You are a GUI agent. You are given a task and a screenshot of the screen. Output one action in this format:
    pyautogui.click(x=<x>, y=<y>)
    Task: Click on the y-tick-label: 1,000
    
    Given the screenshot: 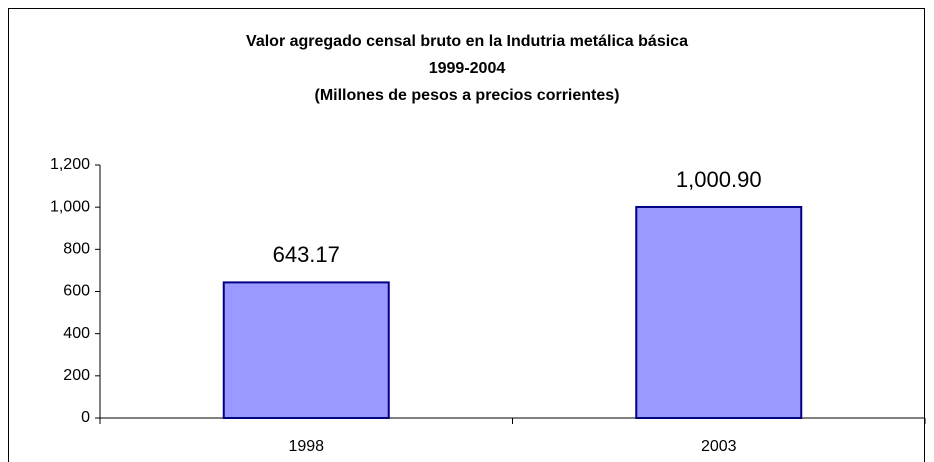 What is the action you would take?
    pyautogui.click(x=70, y=206)
    